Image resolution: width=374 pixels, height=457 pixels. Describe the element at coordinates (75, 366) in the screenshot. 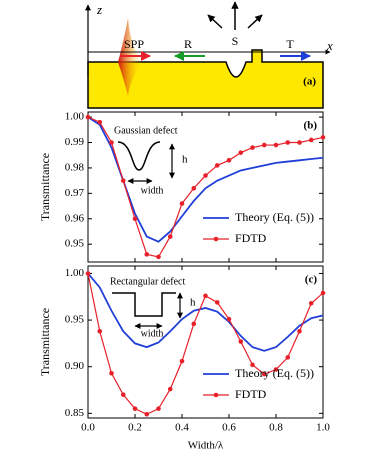

I see `y-tick-label: 0.90` at that location.